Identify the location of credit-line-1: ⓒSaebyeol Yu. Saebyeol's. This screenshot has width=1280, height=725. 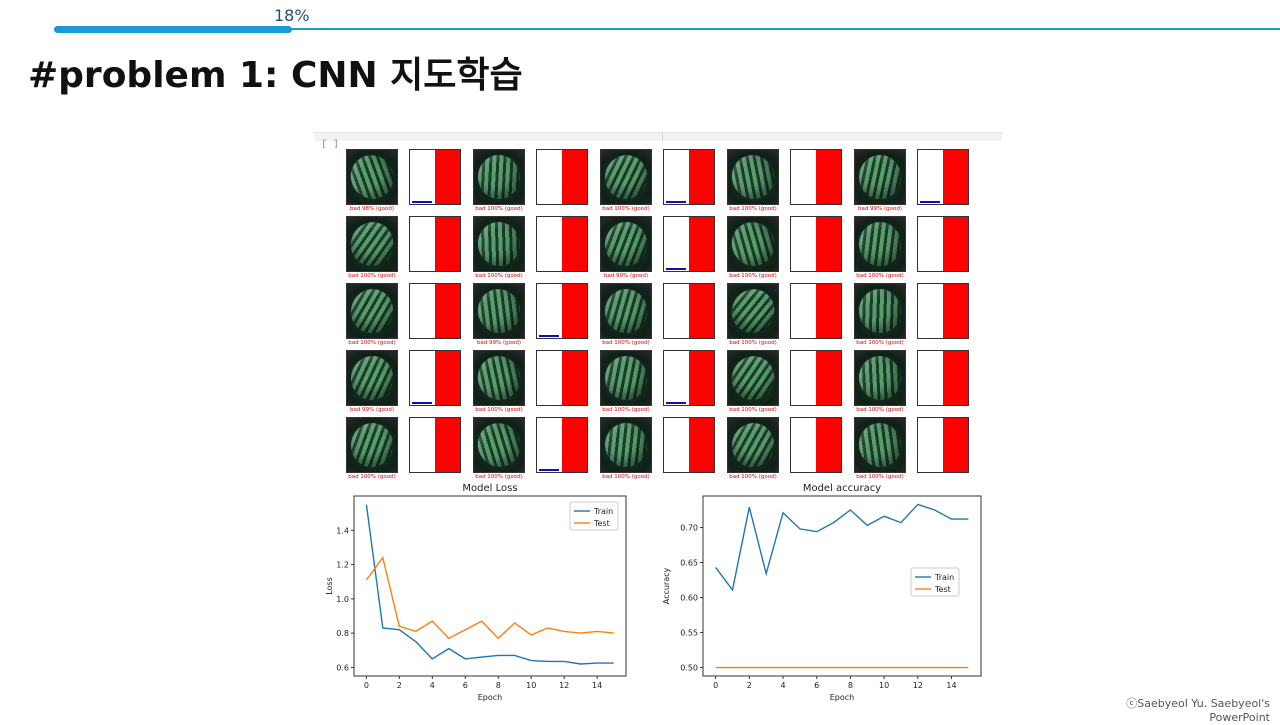
(1198, 703).